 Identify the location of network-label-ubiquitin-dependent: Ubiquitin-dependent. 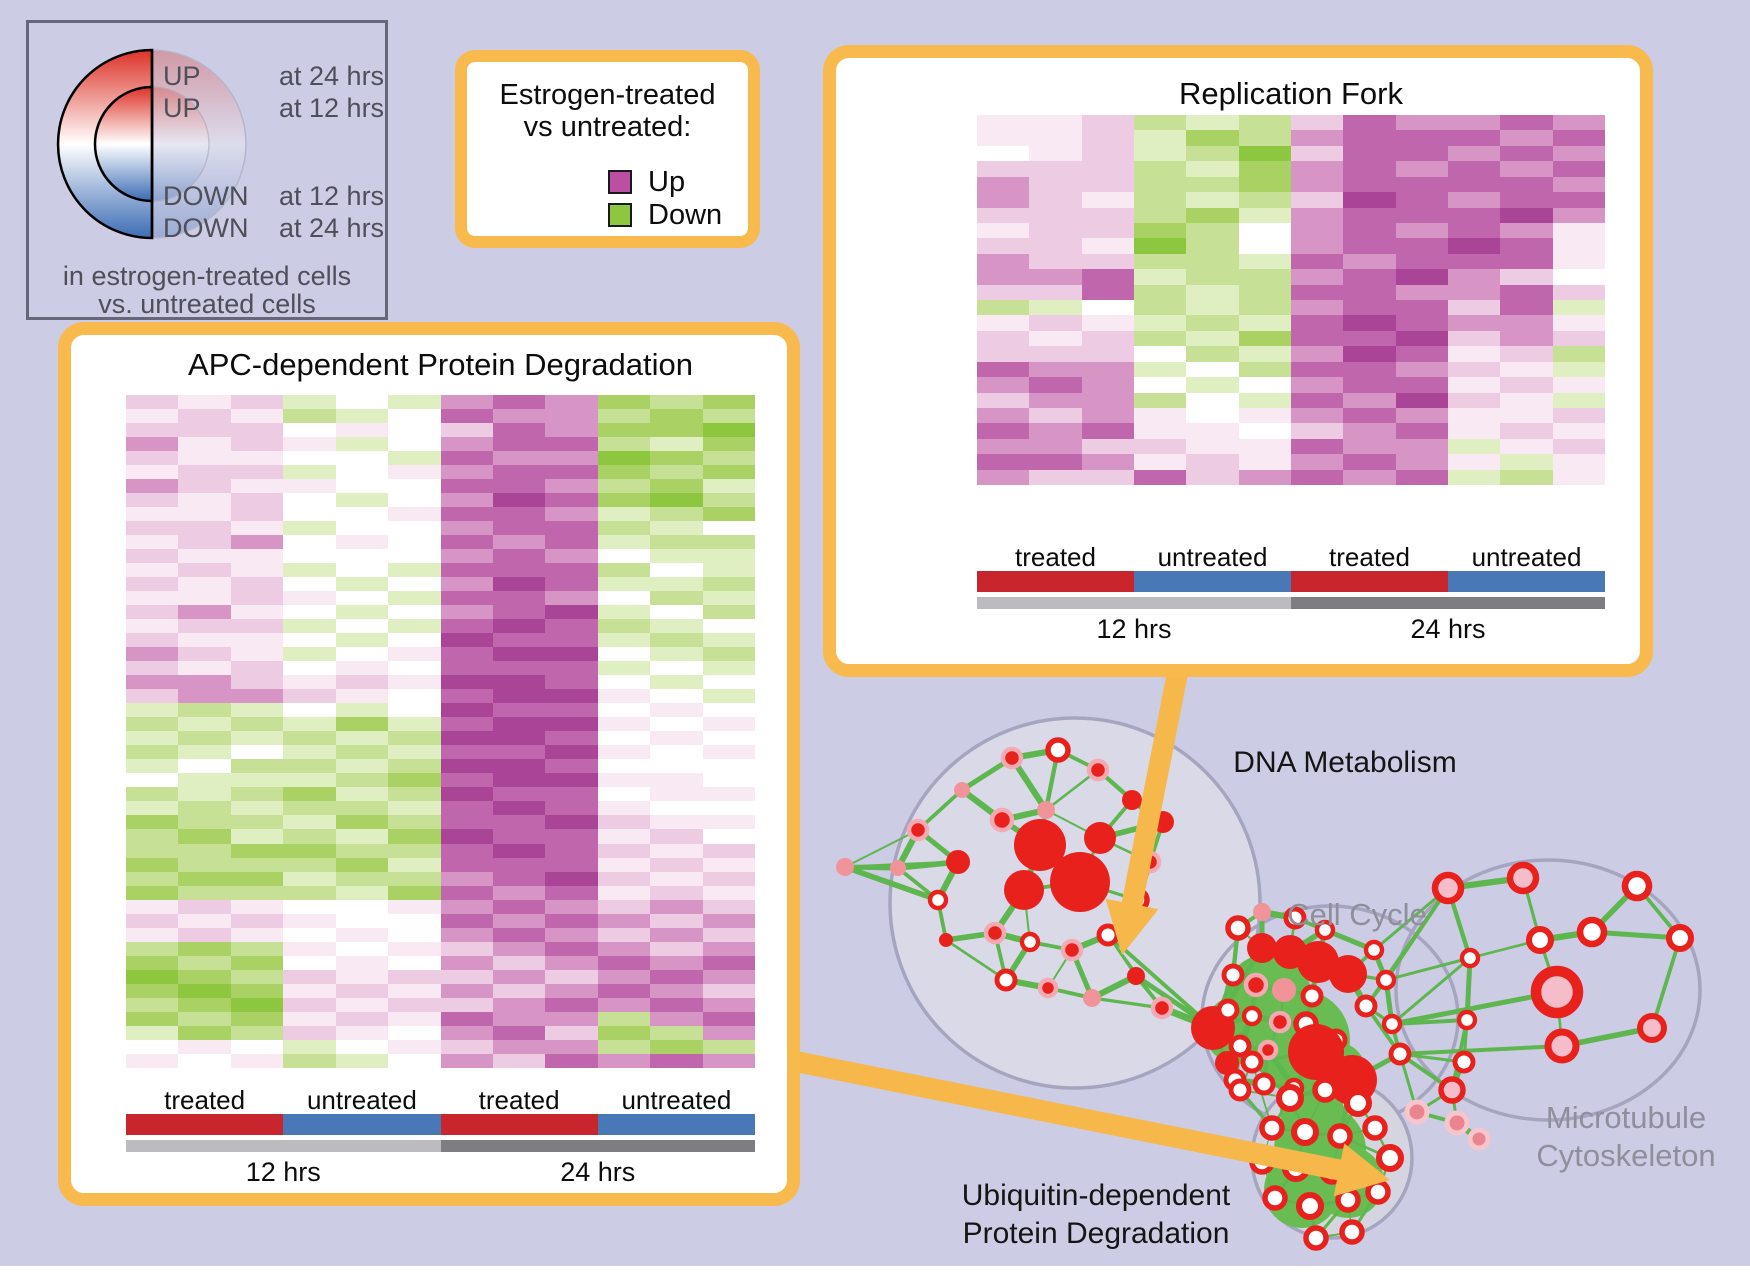
(1096, 1195).